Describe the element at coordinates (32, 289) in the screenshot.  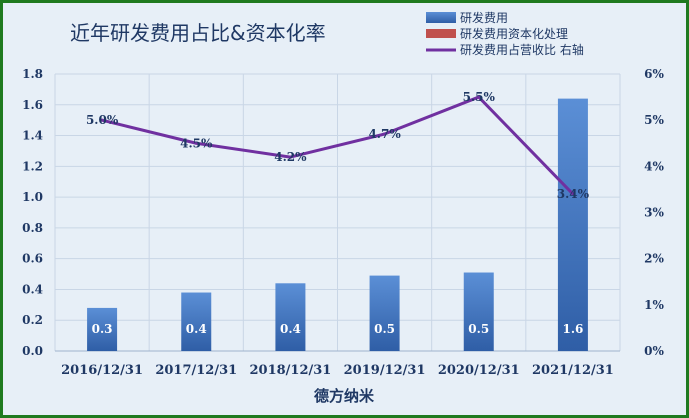
I see `y-left-tick-label: 0.4` at that location.